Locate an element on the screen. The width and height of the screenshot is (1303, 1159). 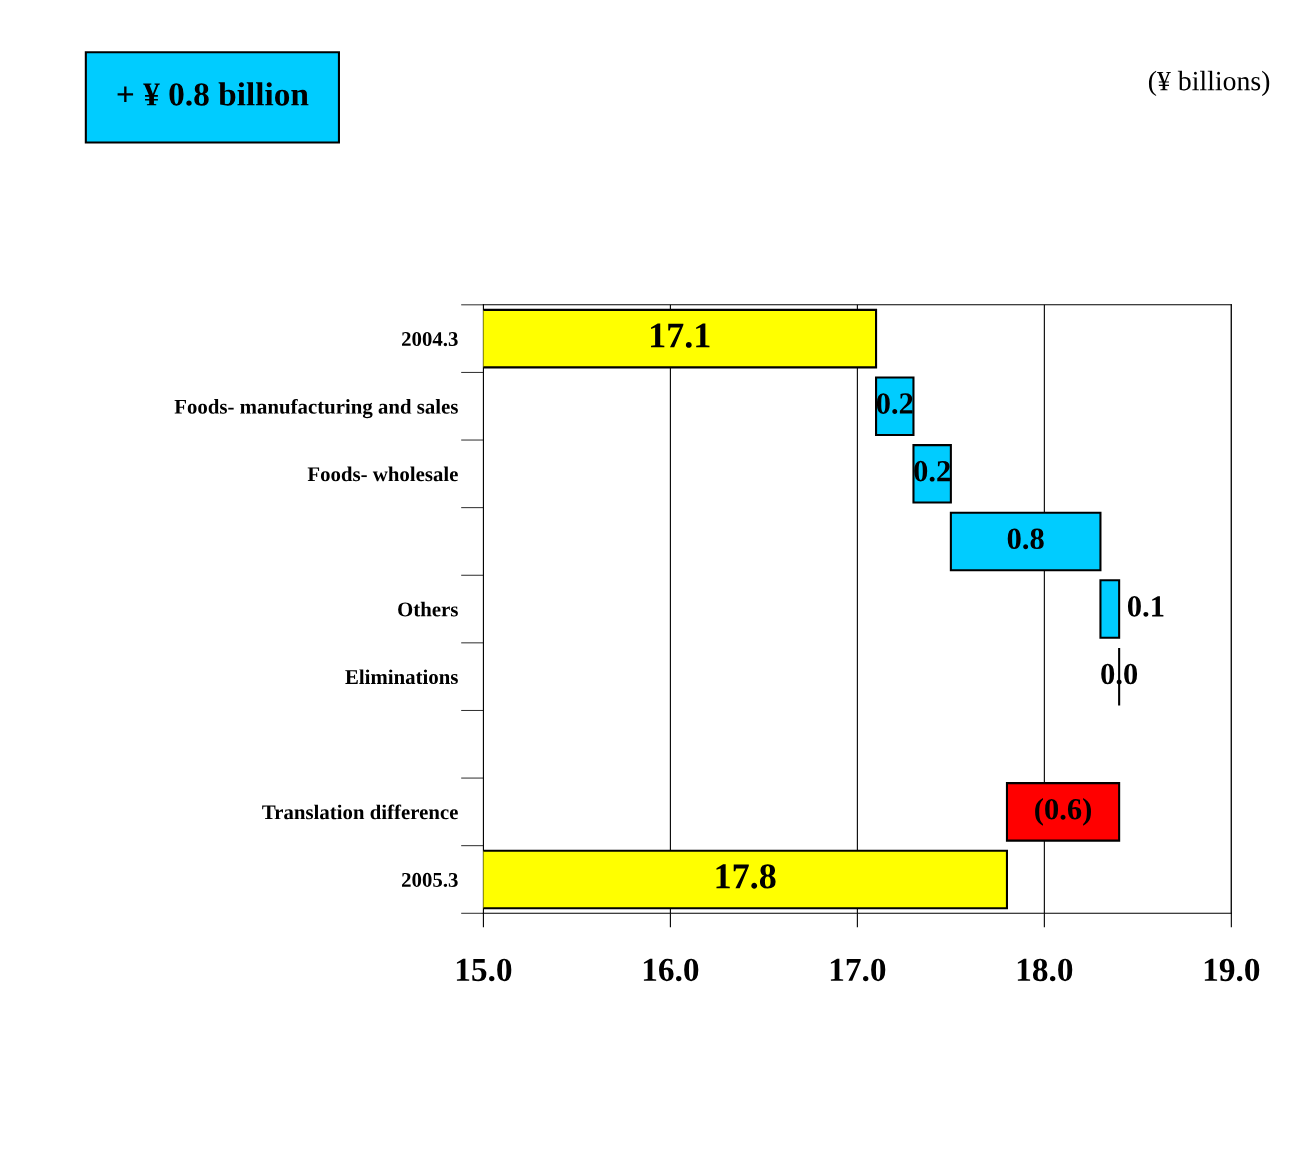
y-tick-label: Others is located at coordinates (428, 609).